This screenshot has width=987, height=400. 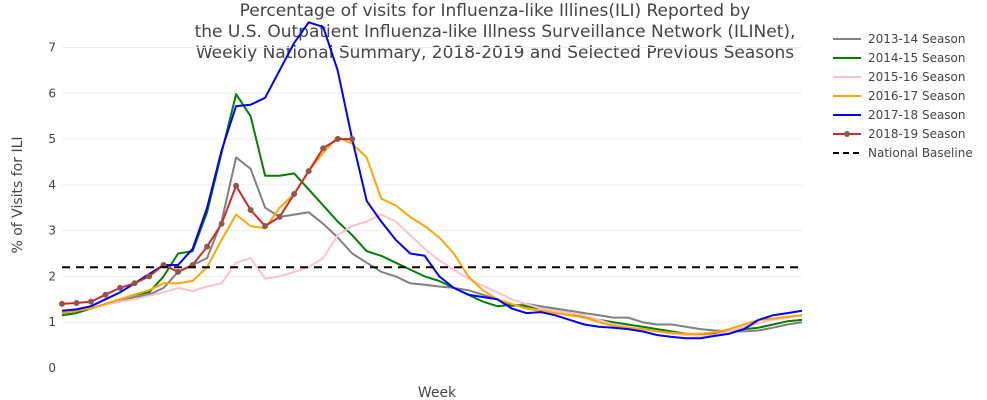 I want to click on x-axis-label: Week, so click(x=437, y=392).